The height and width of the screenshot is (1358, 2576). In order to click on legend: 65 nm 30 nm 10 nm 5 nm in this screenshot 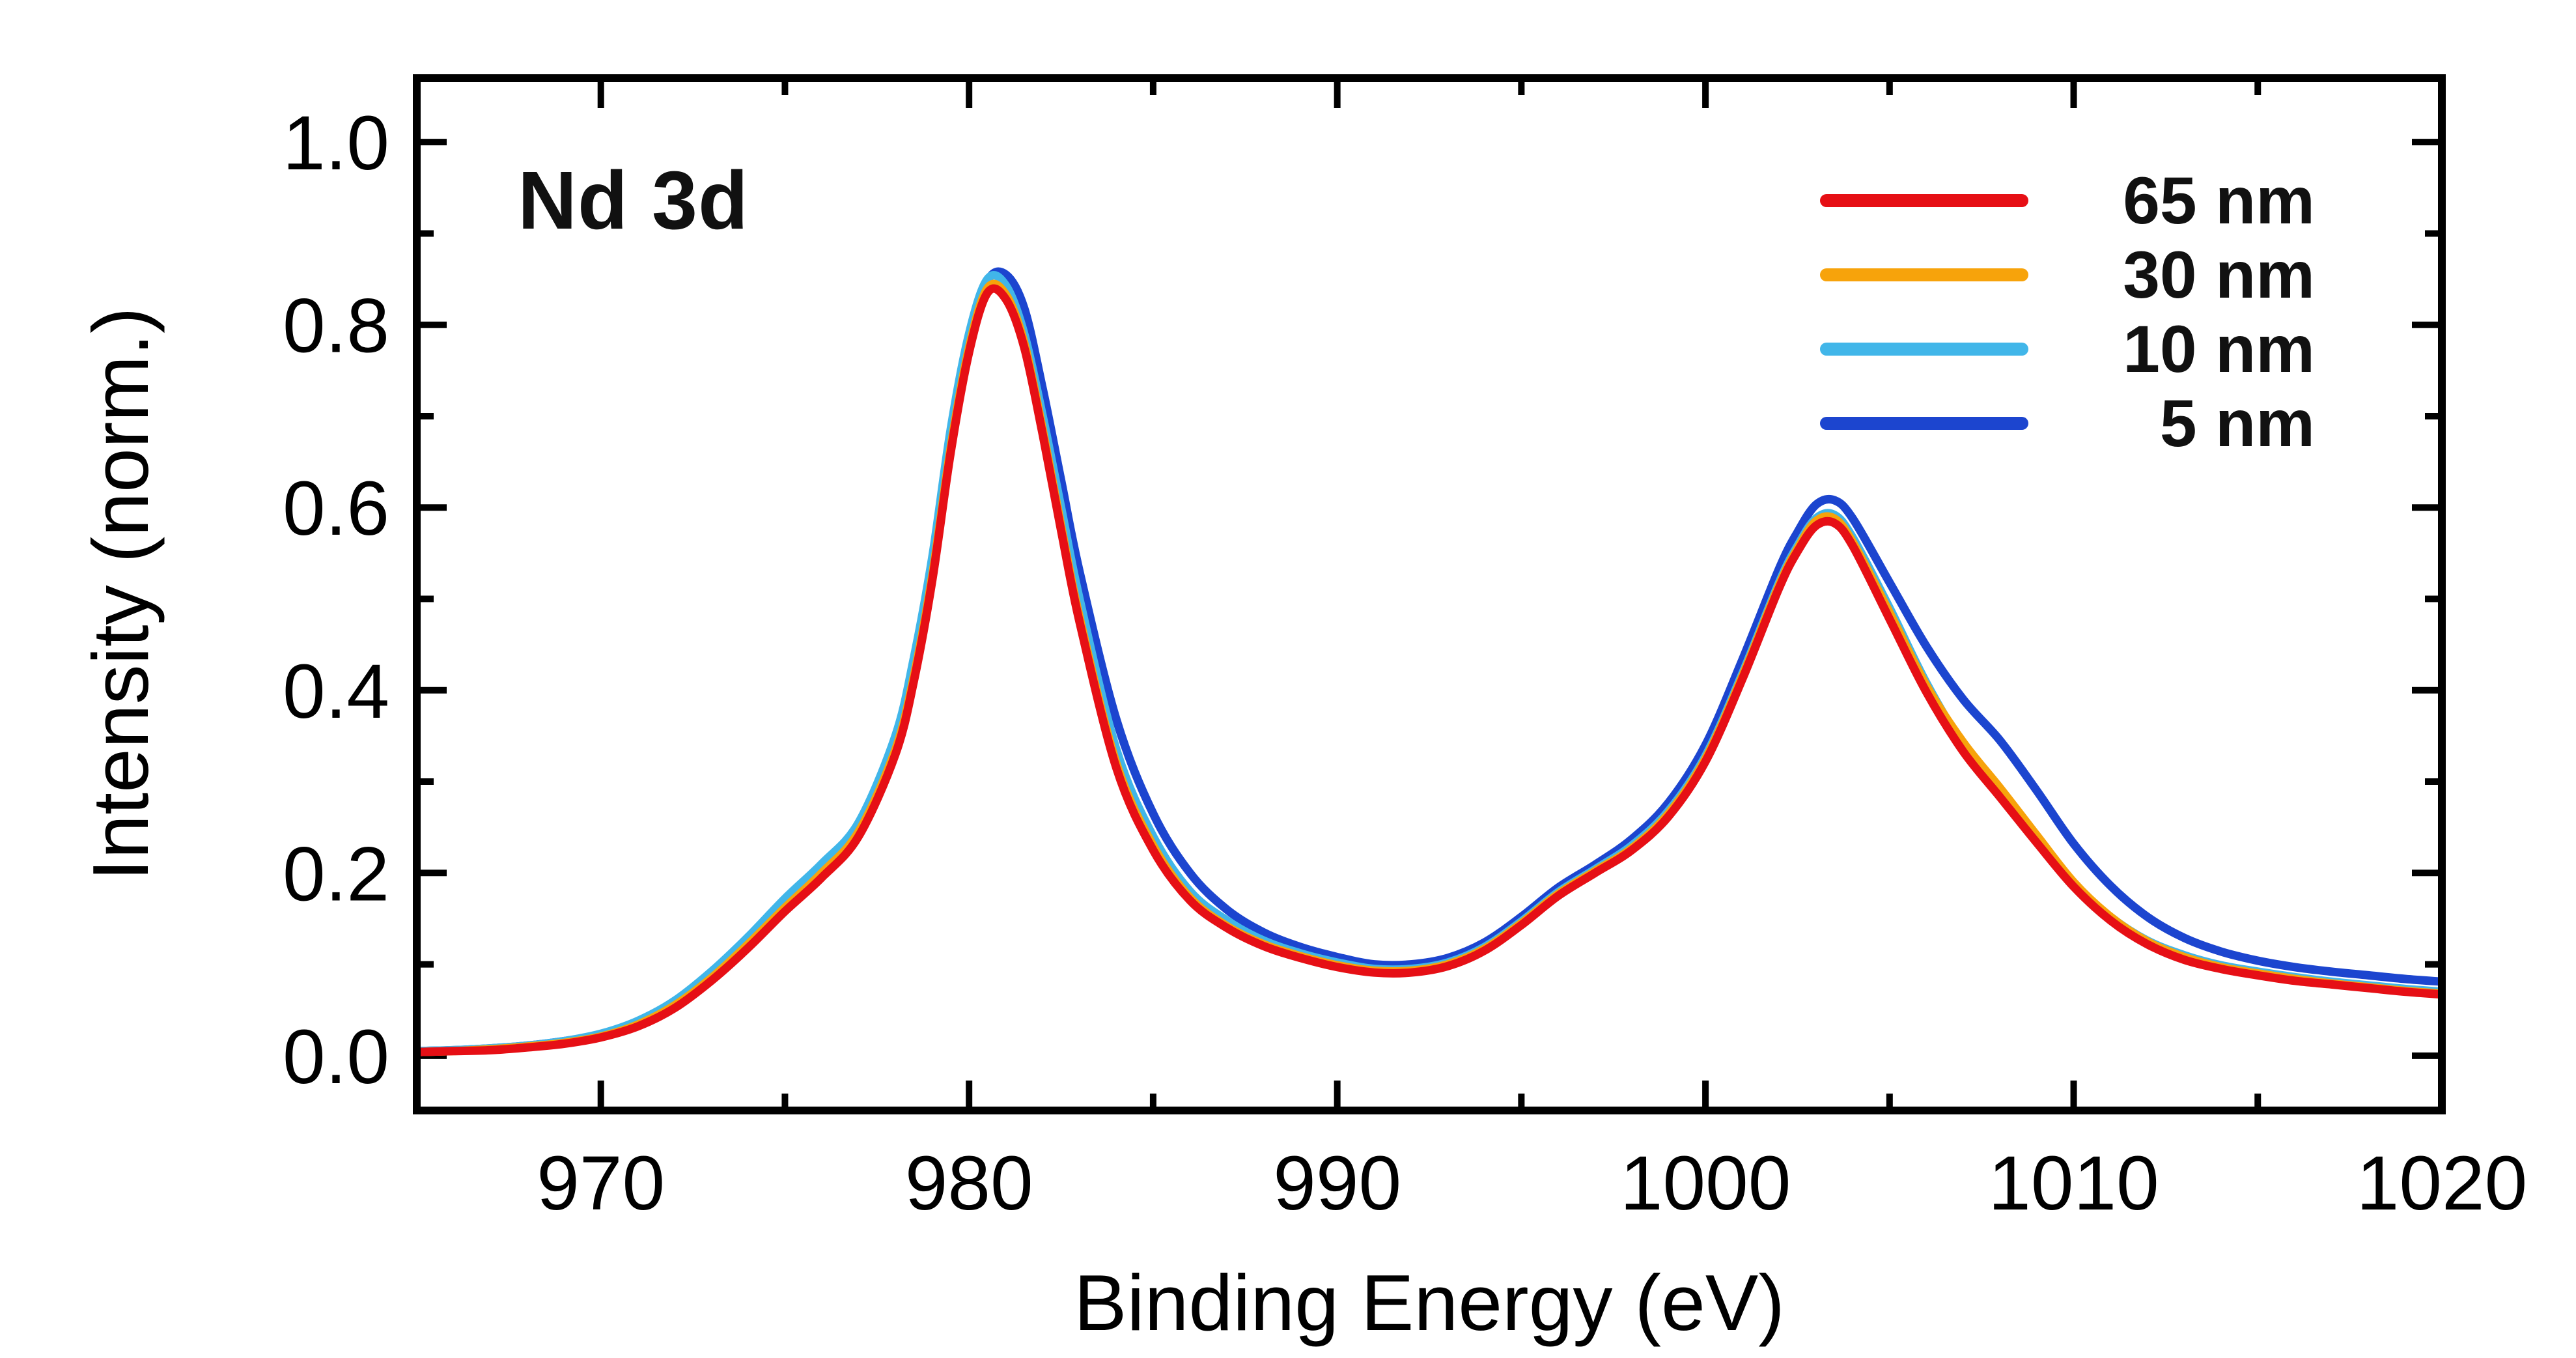, I will do `click(2067, 311)`.